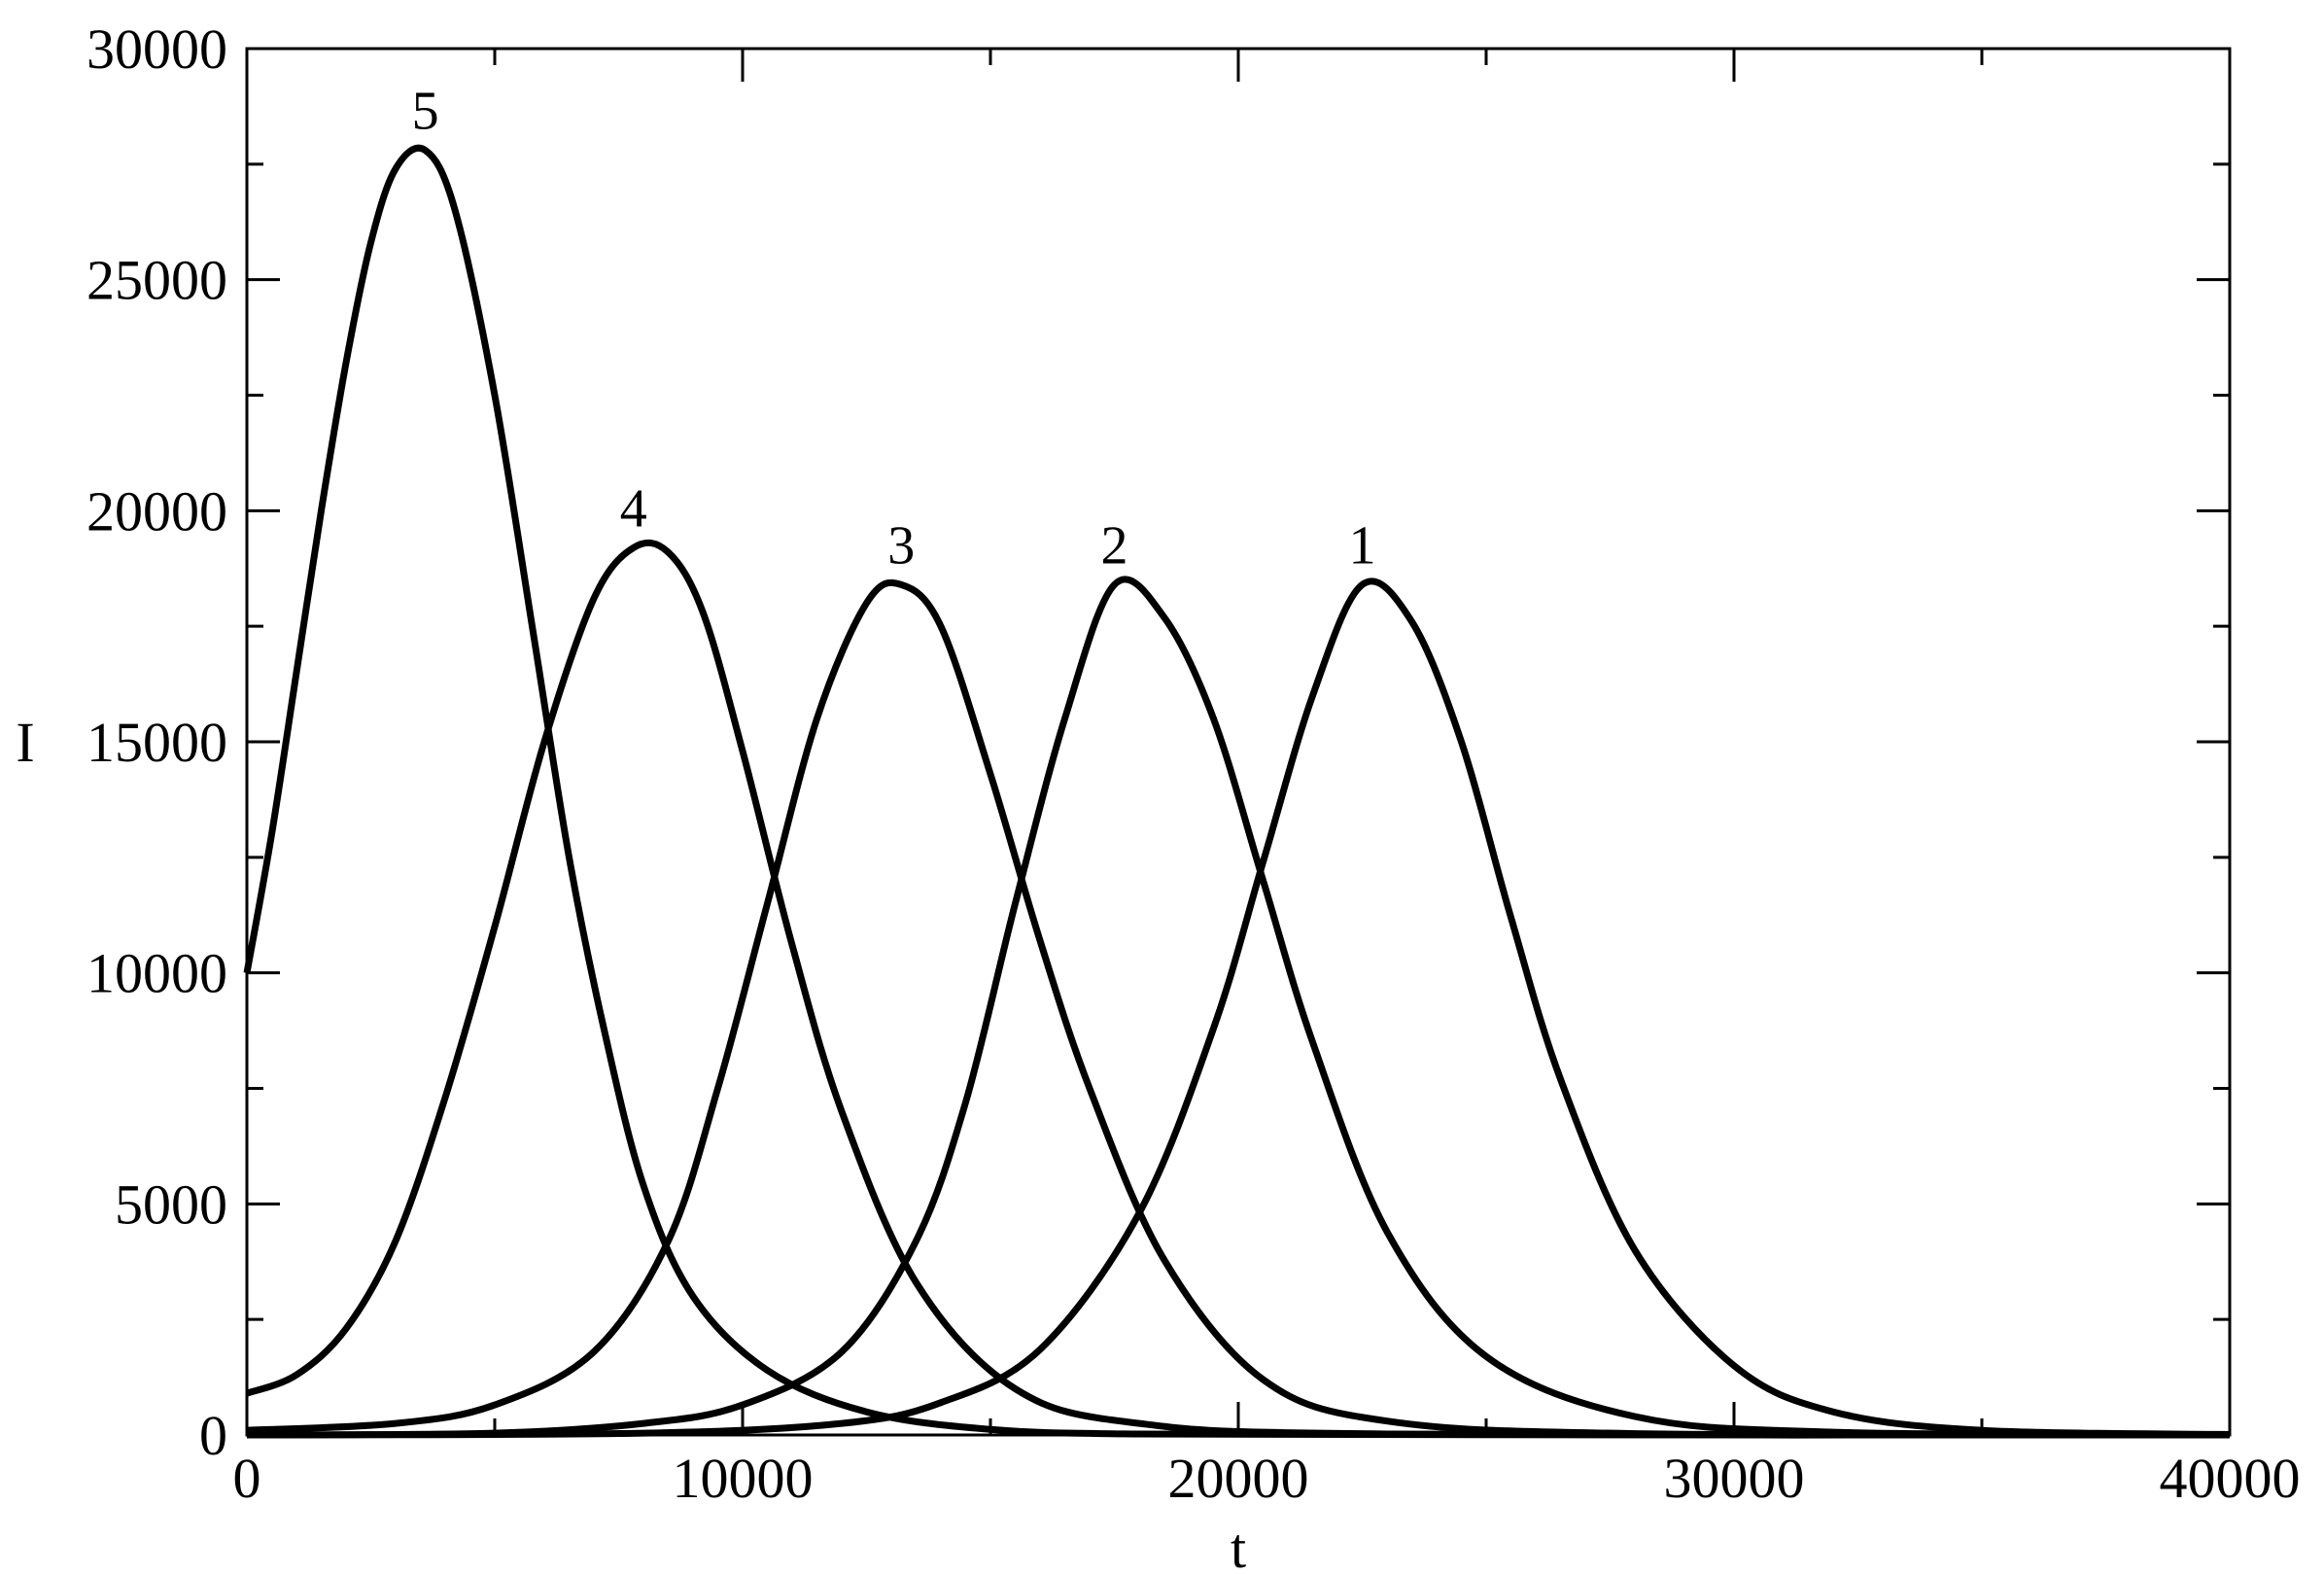 The height and width of the screenshot is (1574, 2324). Describe the element at coordinates (1734, 1479) in the screenshot. I see `x-tick-label: 30000` at that location.